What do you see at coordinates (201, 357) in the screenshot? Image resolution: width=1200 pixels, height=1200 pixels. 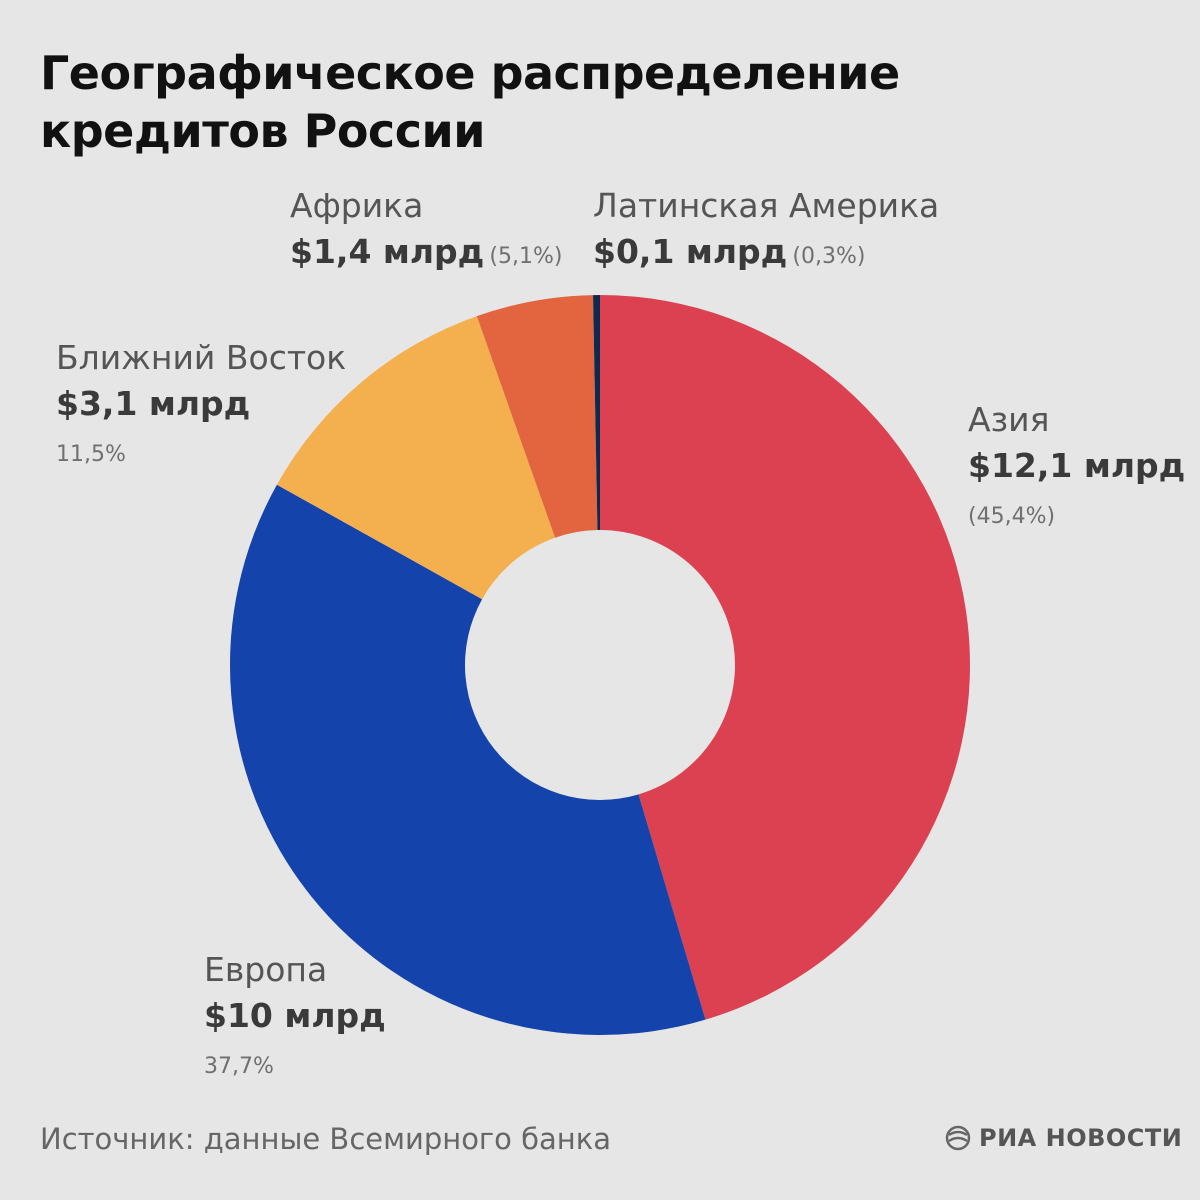 I see `label-middle-east-name: Ближний Восток` at bounding box center [201, 357].